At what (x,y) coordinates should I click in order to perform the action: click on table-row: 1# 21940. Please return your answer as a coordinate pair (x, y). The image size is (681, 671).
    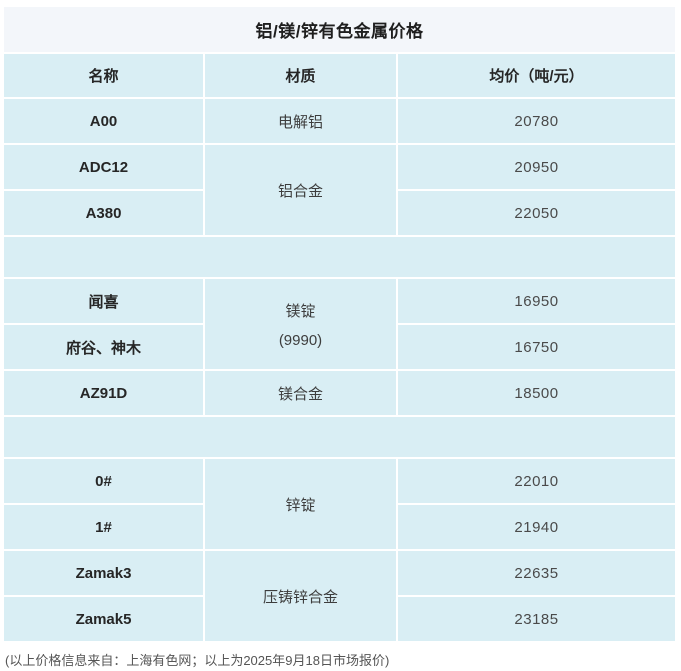
    Looking at the image, I should click on (340, 527).